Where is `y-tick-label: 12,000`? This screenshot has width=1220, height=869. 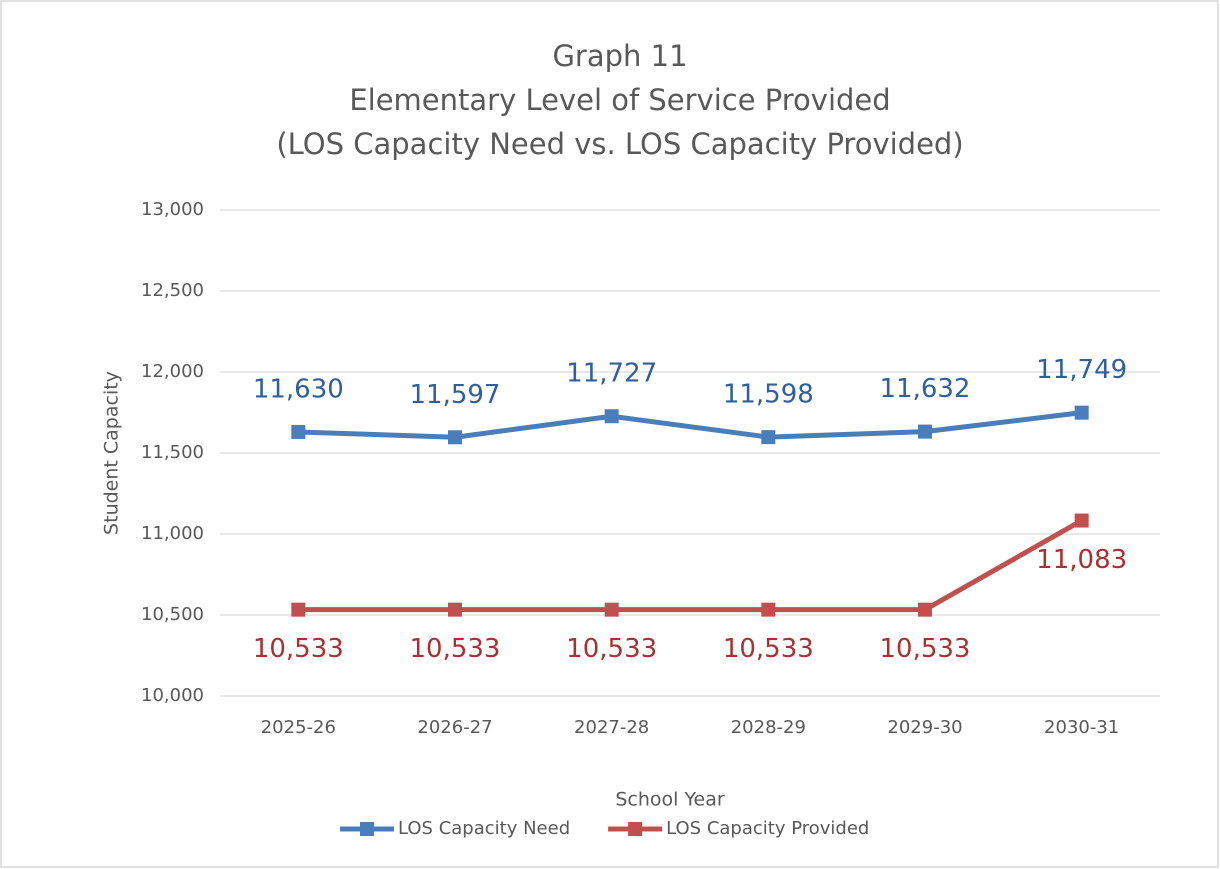 y-tick-label: 12,000 is located at coordinates (172, 371).